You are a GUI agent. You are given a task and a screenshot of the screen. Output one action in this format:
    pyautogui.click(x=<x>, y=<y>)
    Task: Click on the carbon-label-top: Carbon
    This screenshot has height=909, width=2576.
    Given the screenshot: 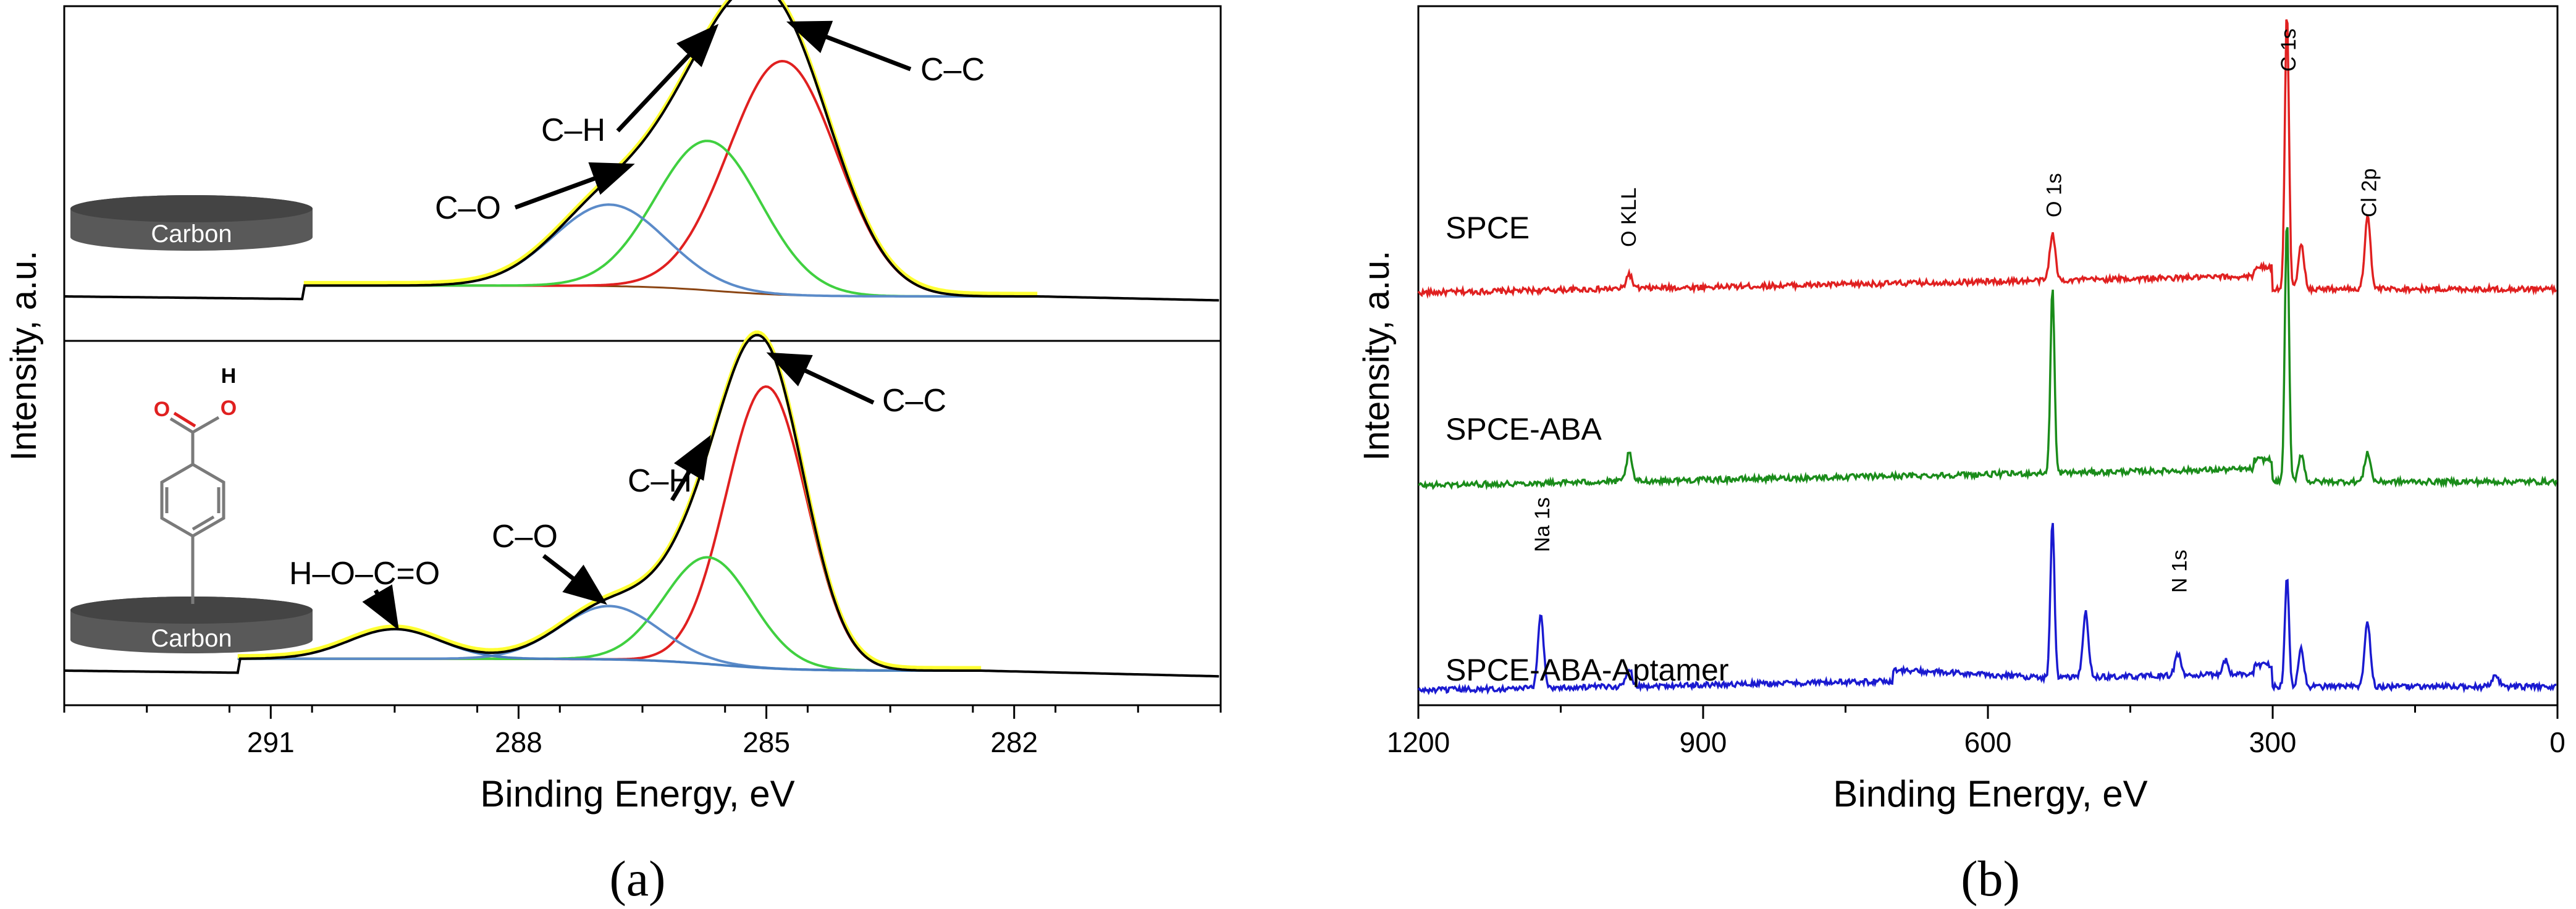 What is the action you would take?
    pyautogui.click(x=191, y=234)
    